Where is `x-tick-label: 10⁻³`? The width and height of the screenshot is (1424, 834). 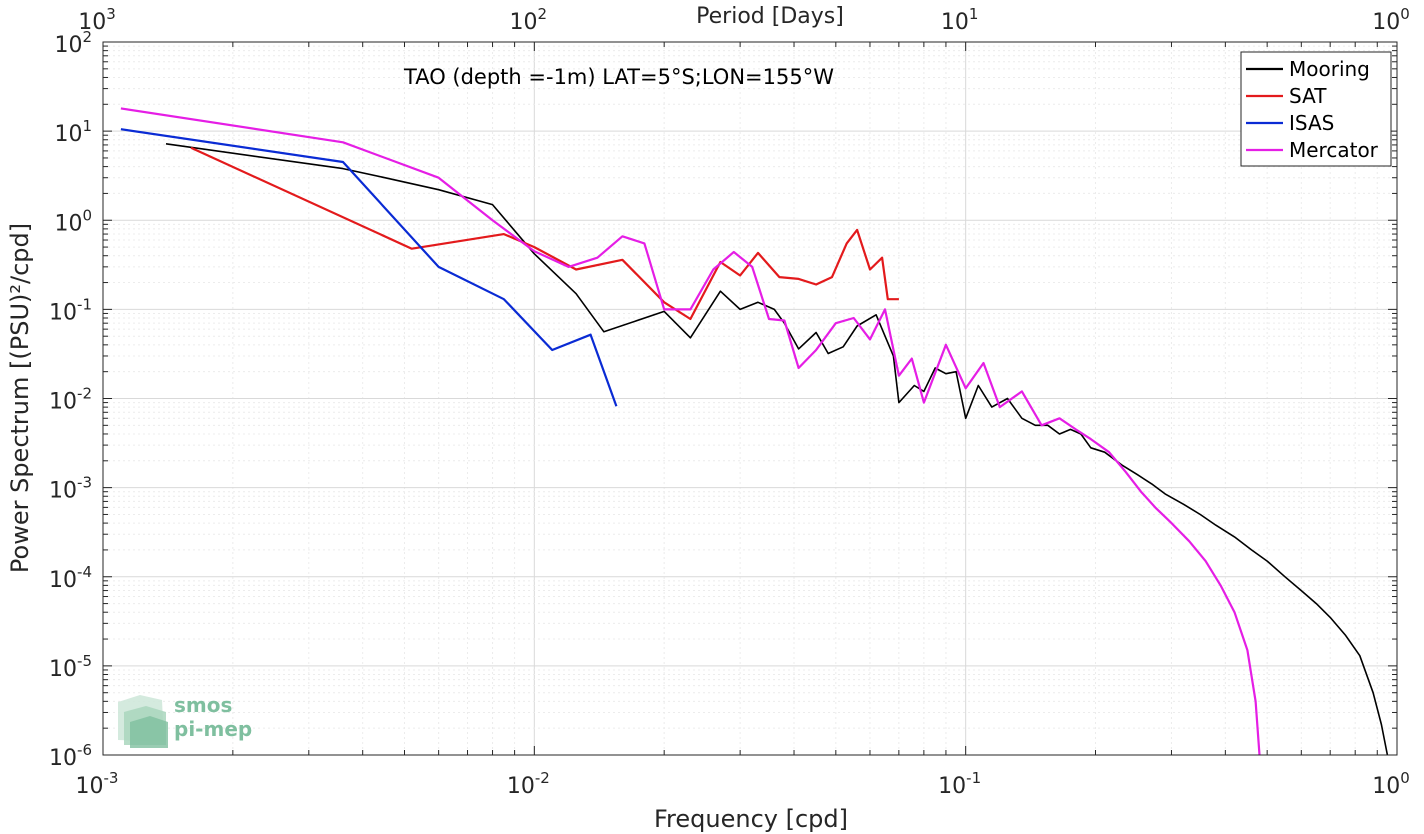 x-tick-label: 10⁻³ is located at coordinates (97, 784).